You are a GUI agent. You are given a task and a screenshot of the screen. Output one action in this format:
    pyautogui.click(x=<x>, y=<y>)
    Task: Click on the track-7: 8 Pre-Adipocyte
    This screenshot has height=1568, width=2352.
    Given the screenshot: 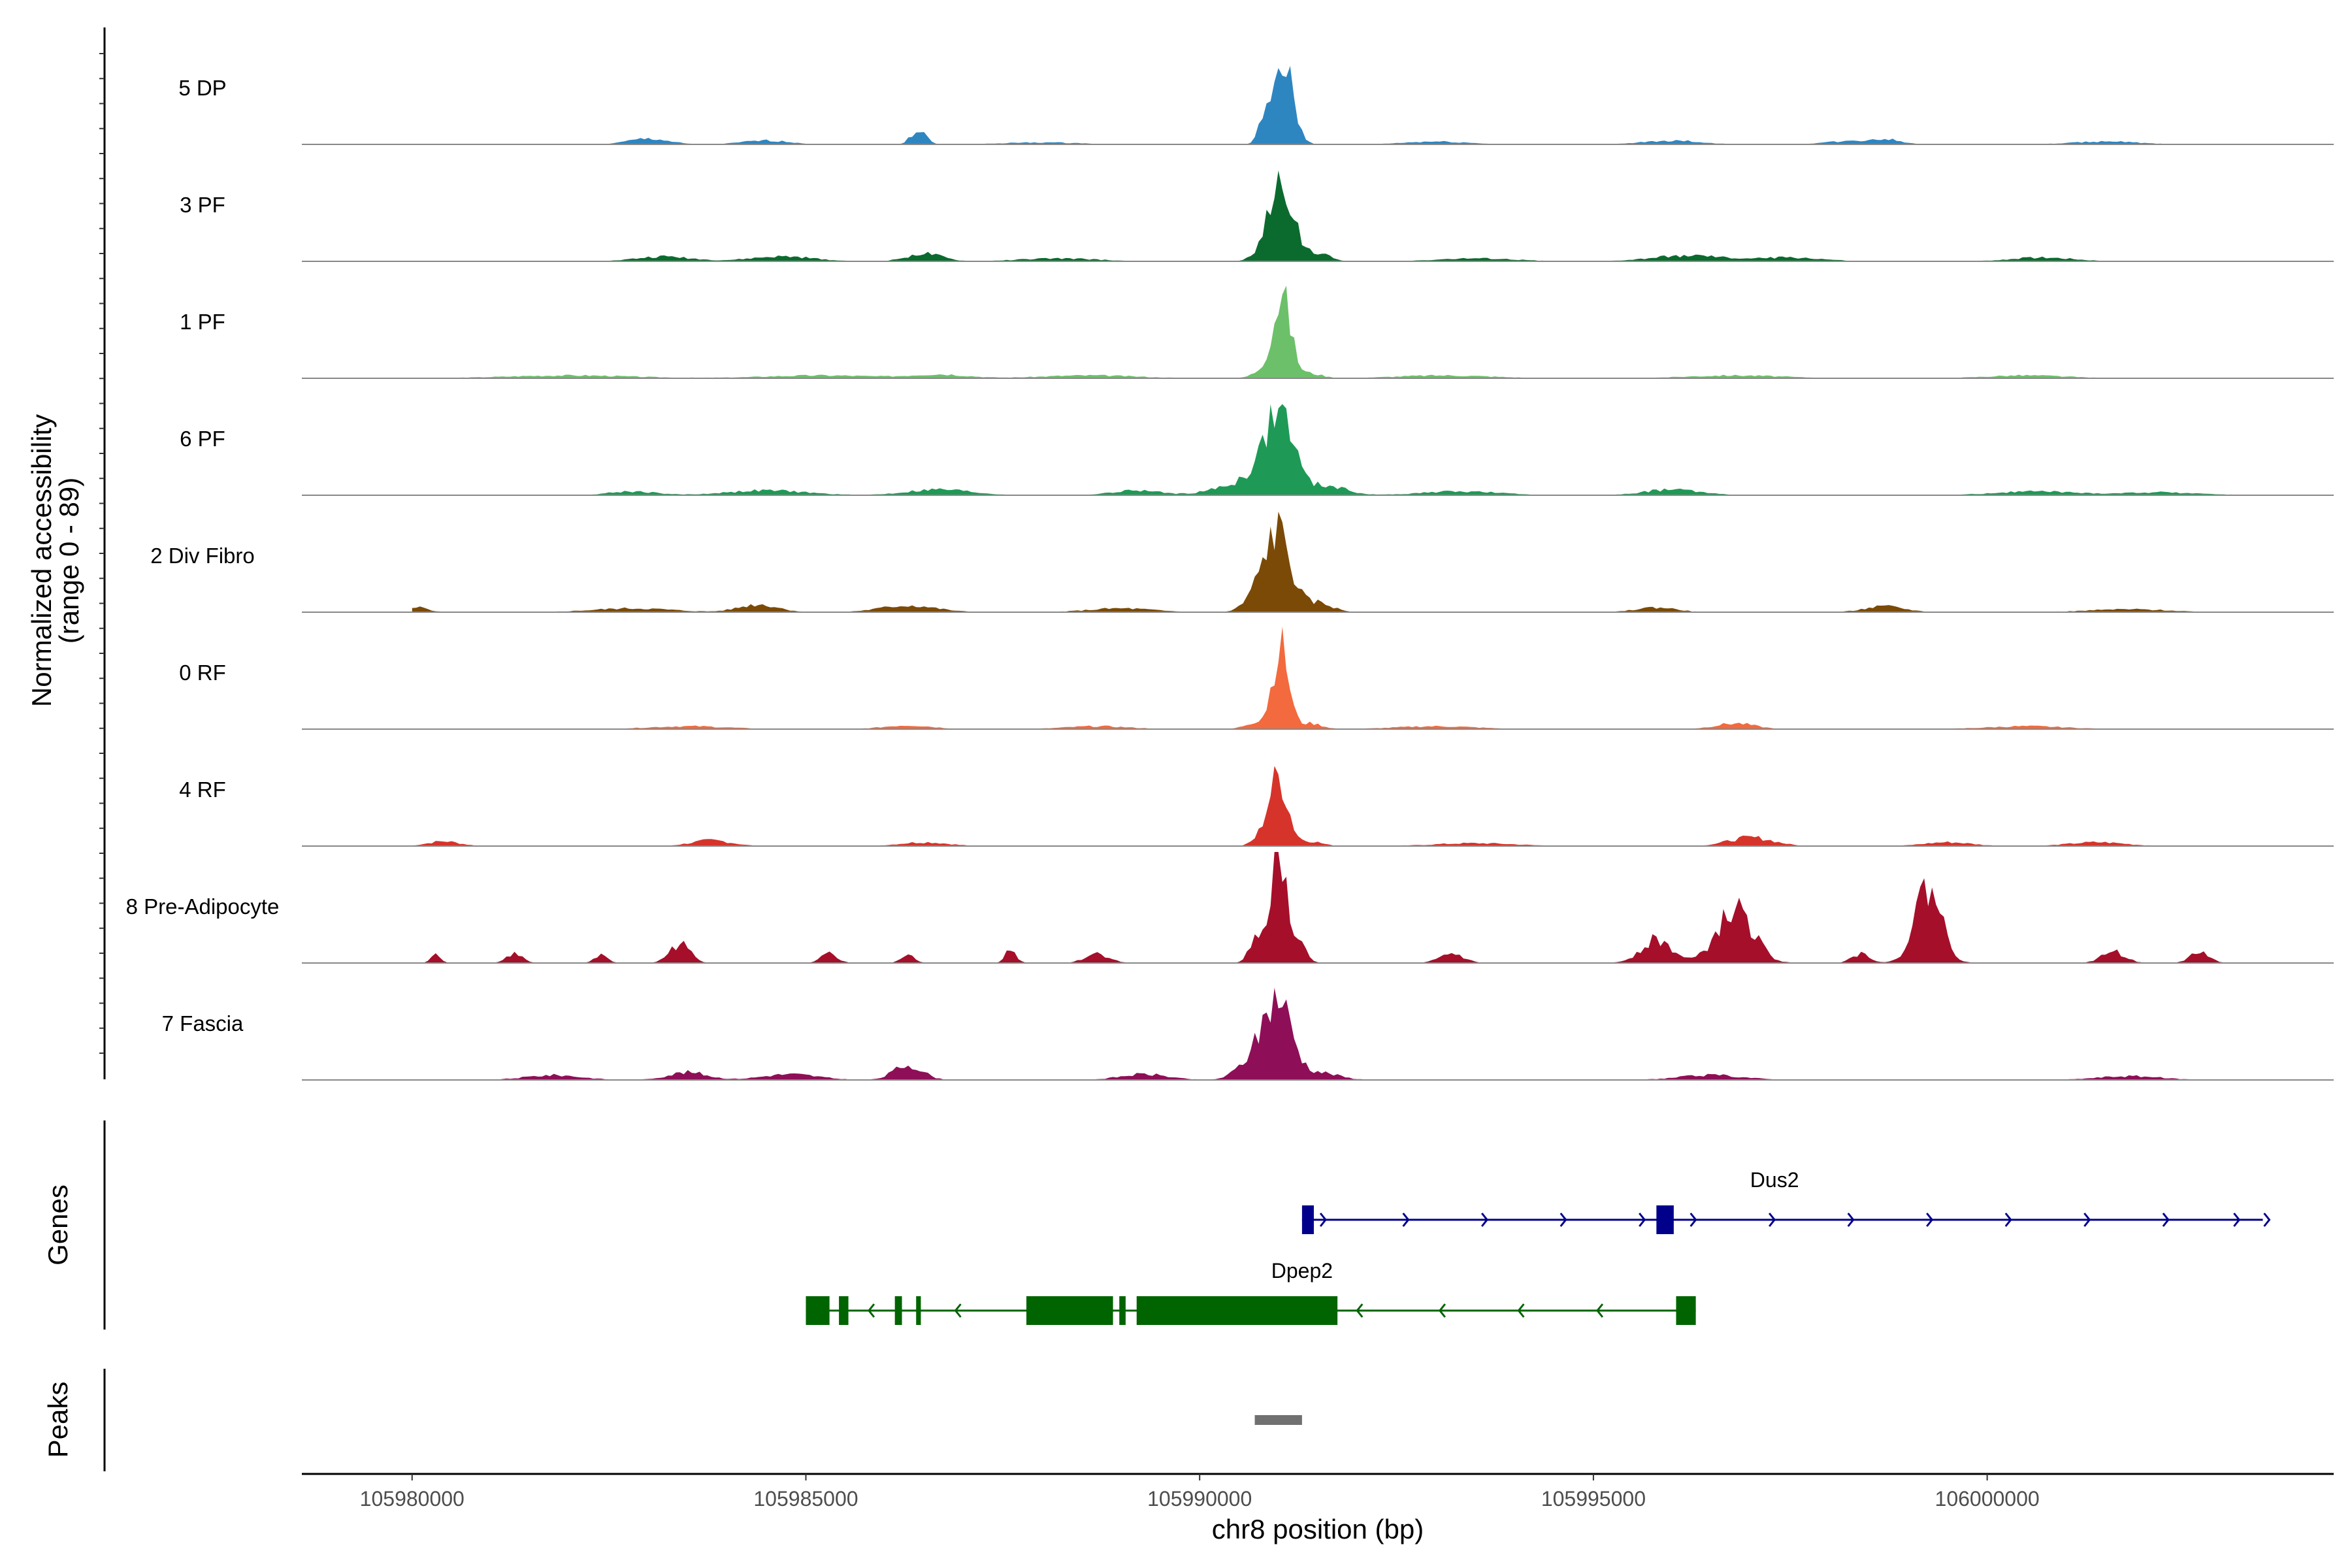 What is the action you would take?
    pyautogui.click(x=1230, y=908)
    